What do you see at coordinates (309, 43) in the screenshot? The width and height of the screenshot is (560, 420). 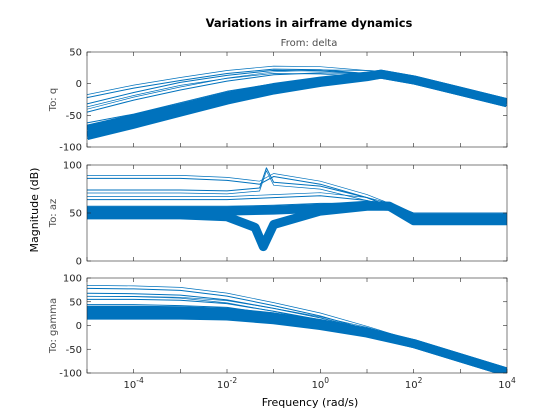 I see `input-label: From: delta` at bounding box center [309, 43].